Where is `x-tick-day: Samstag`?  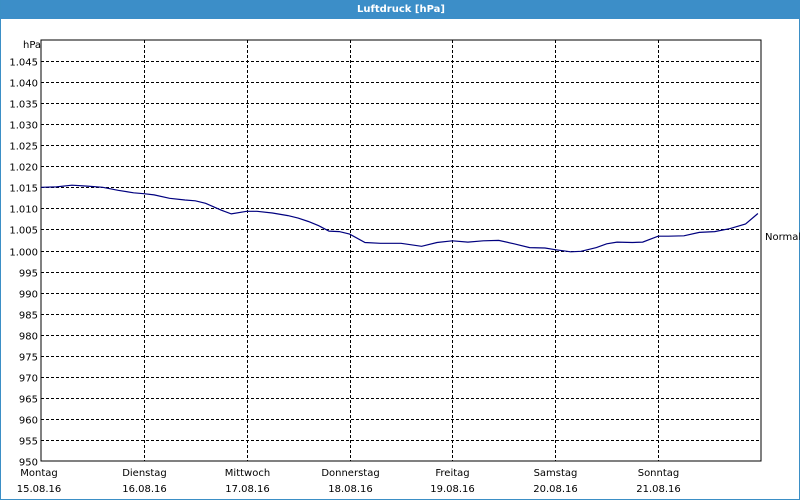
x-tick-day: Samstag is located at coordinates (556, 473).